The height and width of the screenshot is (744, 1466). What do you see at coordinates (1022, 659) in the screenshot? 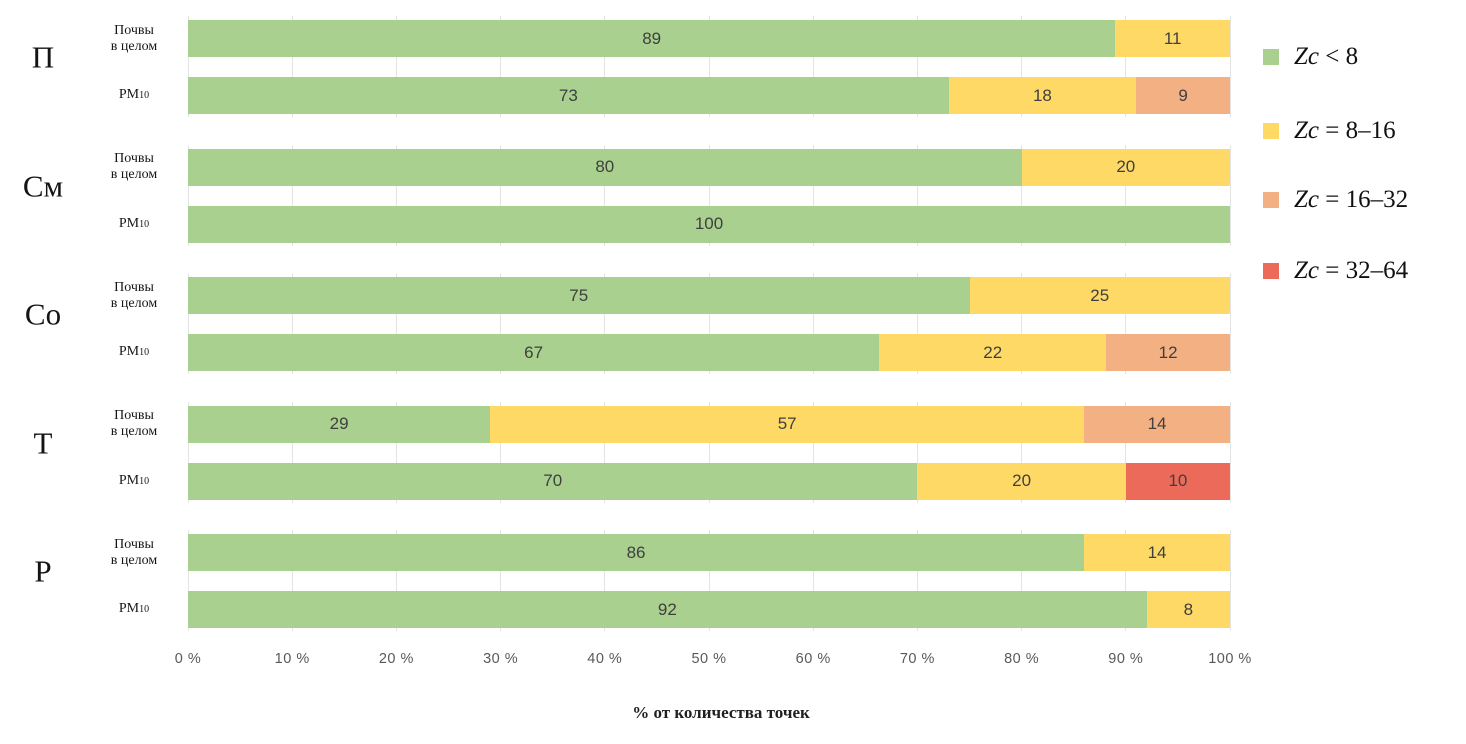
I see `x-tick-label: 80 %` at bounding box center [1022, 659].